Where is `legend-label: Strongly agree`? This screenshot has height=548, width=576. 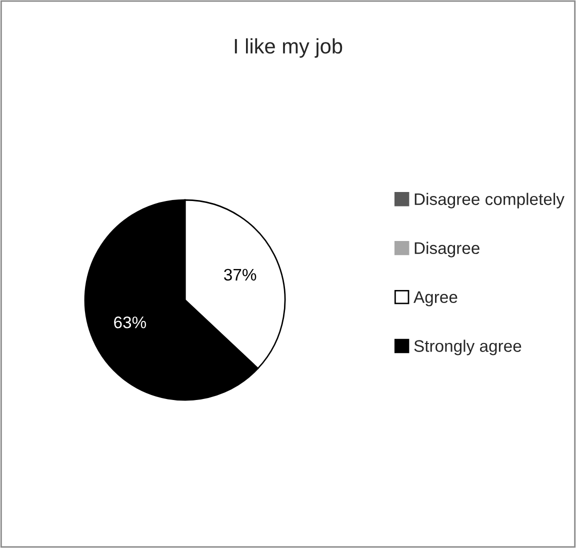 legend-label: Strongly agree is located at coordinates (468, 348).